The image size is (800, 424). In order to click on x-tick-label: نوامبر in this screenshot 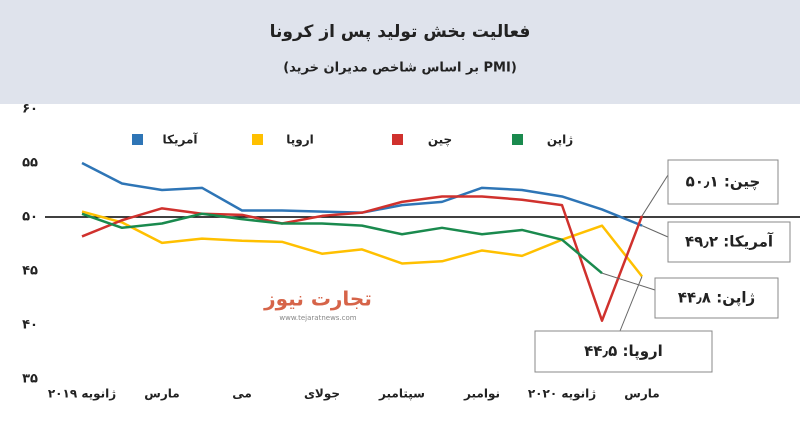, I will do `click(481, 394)`.